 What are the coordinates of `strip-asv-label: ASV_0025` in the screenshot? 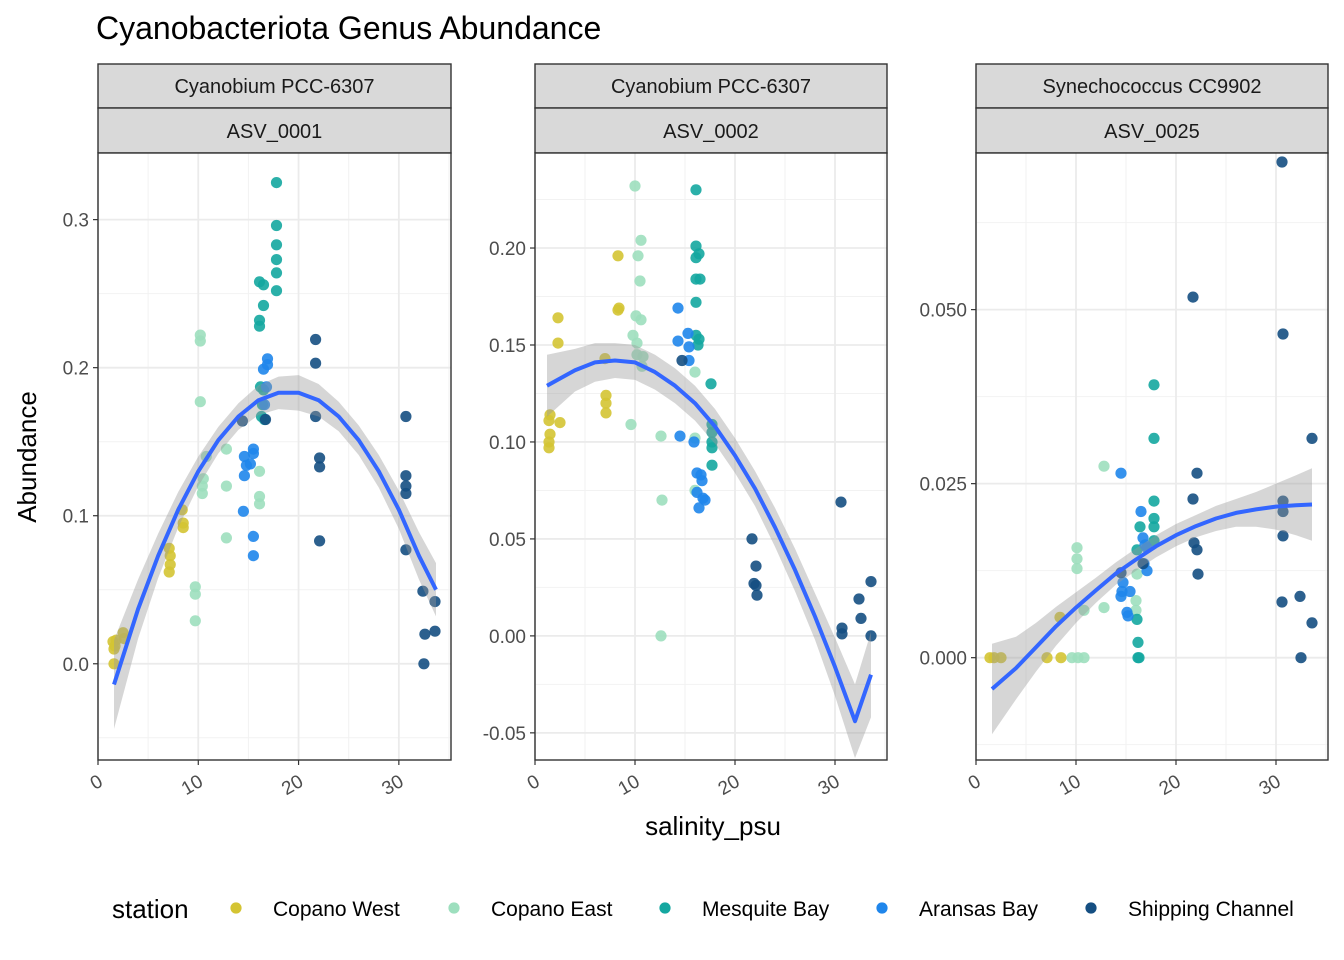 It's located at (1152, 132).